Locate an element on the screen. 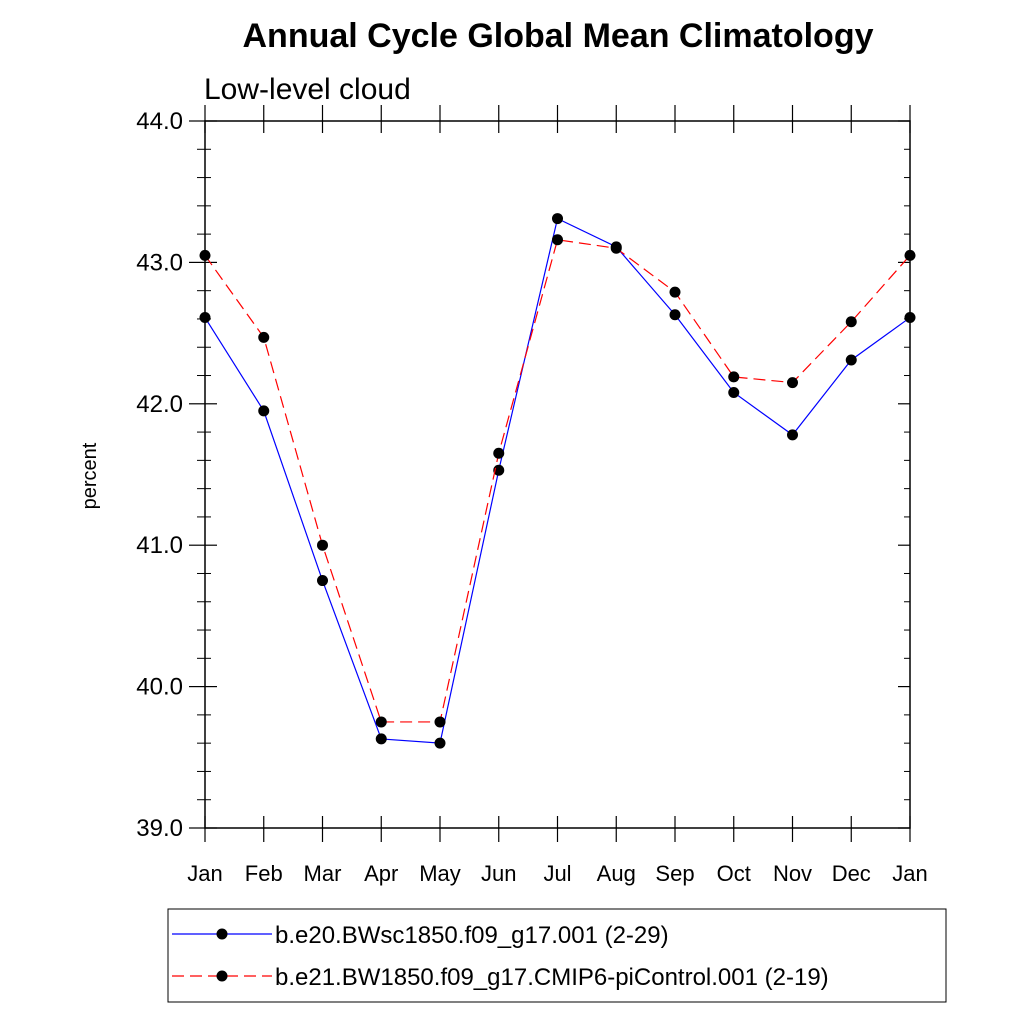  x-tick-label: Feb is located at coordinates (264, 873).